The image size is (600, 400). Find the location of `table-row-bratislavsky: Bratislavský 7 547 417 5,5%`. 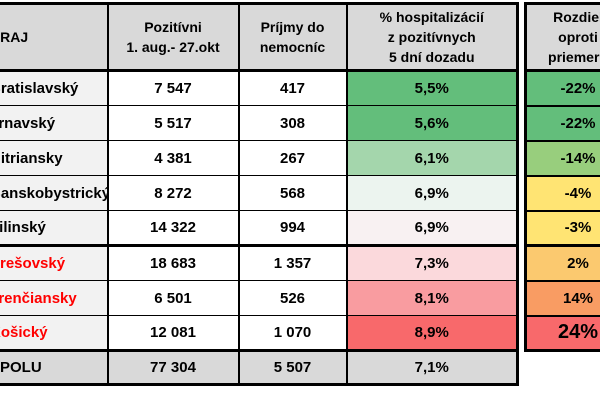

table-row-bratislavsky: Bratislavský 7 547 417 5,5% is located at coordinates (259, 88).